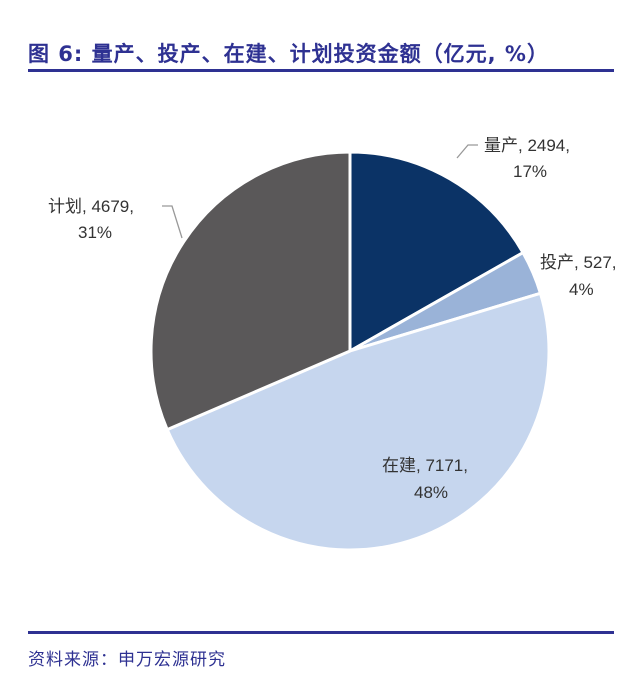  Describe the element at coordinates (127, 660) in the screenshot. I see `source-note: 资料来源：申万宏源研究` at that location.